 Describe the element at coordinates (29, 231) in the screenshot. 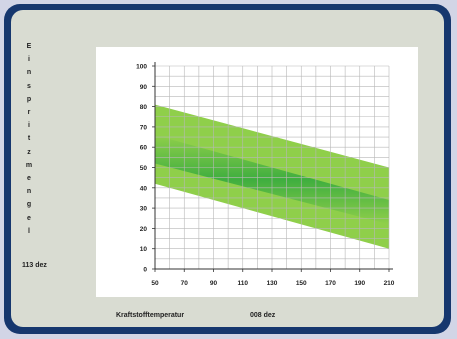

I see `y-axis-label-letter: l` at that location.